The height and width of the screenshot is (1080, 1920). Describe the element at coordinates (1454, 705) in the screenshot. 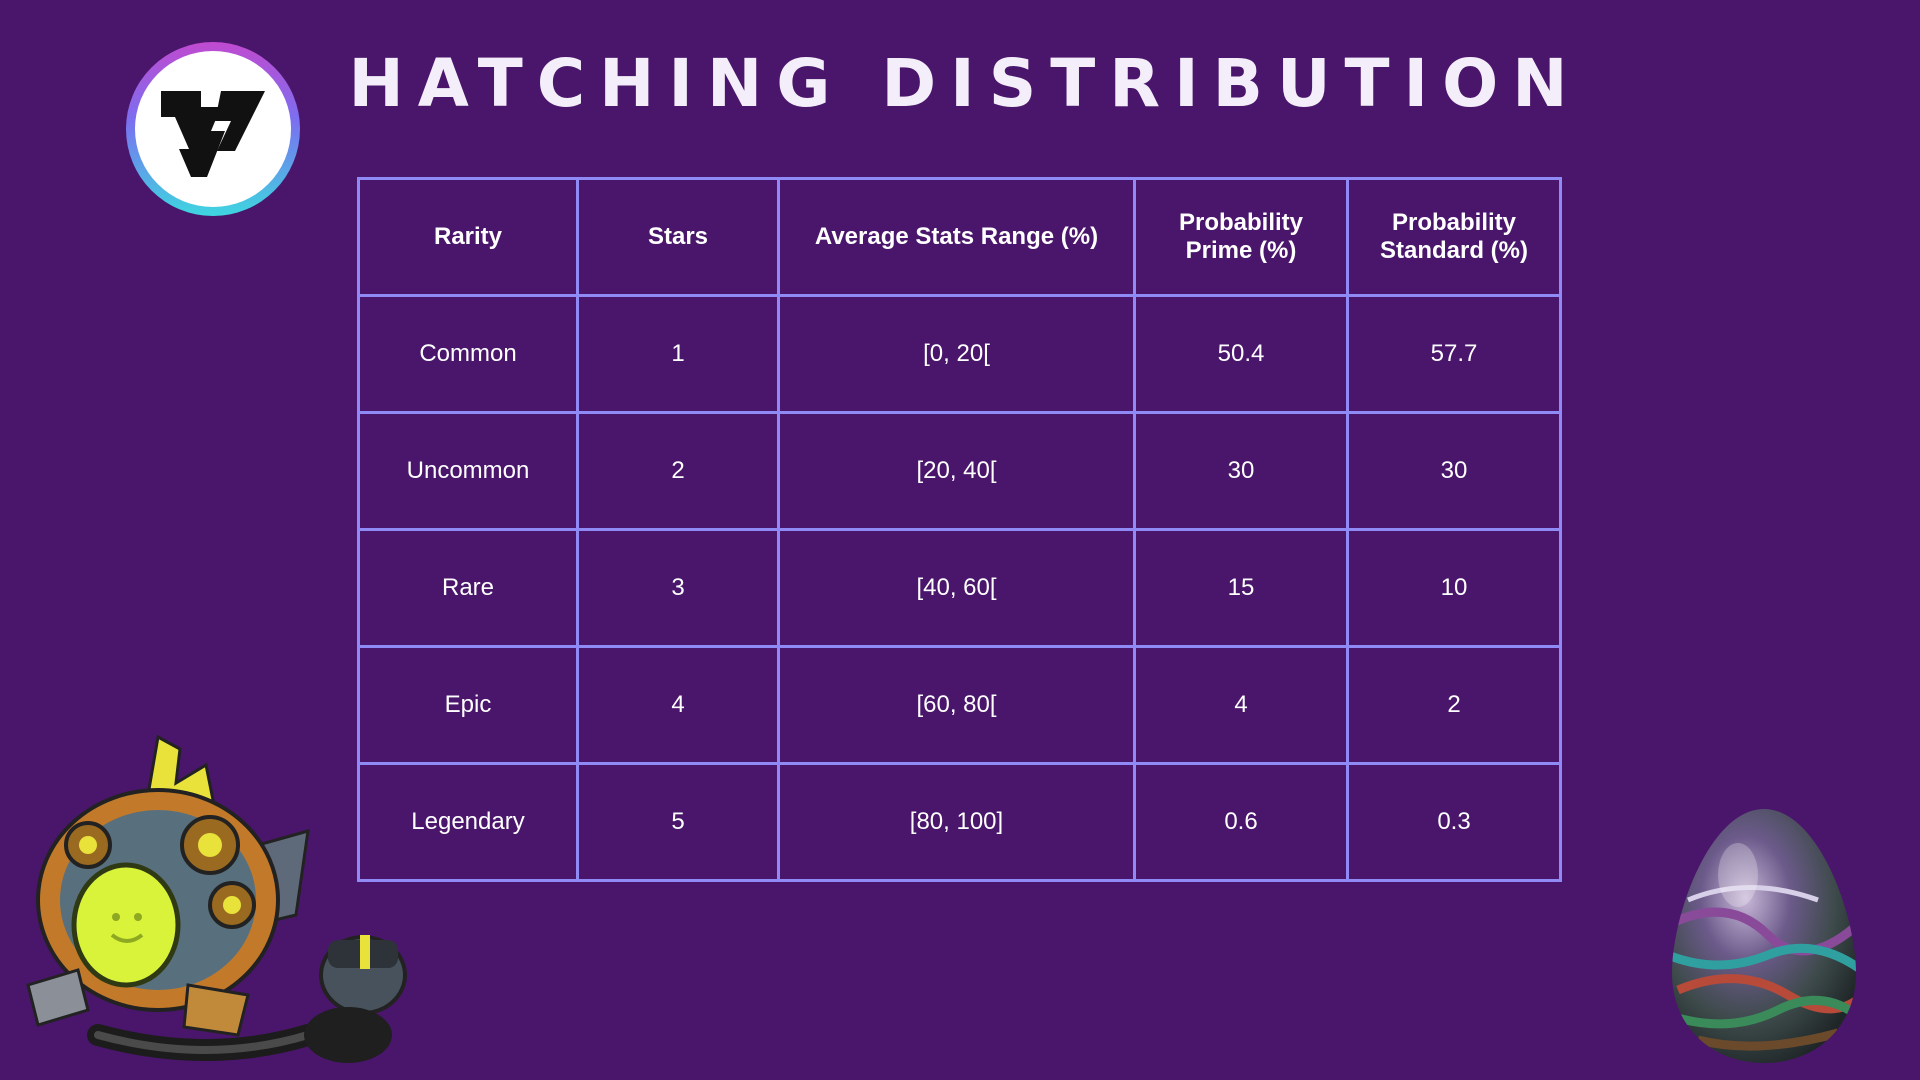

I see `cell-probability-standard: 2` at that location.